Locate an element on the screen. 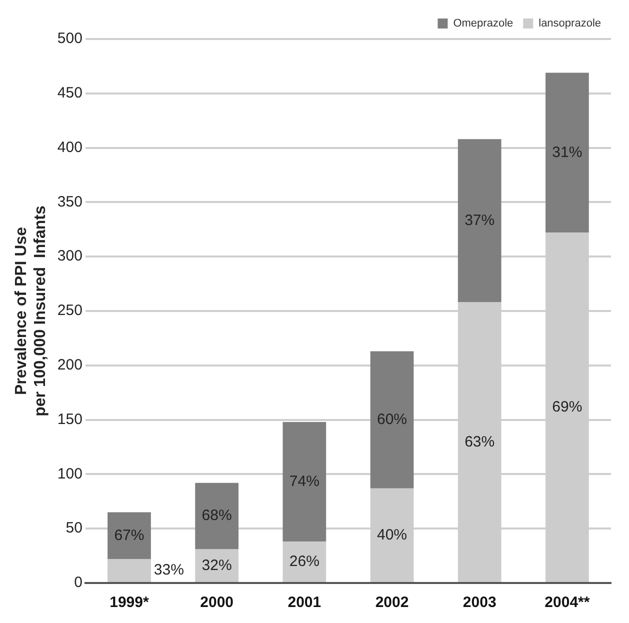  y-tick-label: 200 is located at coordinates (69, 365).